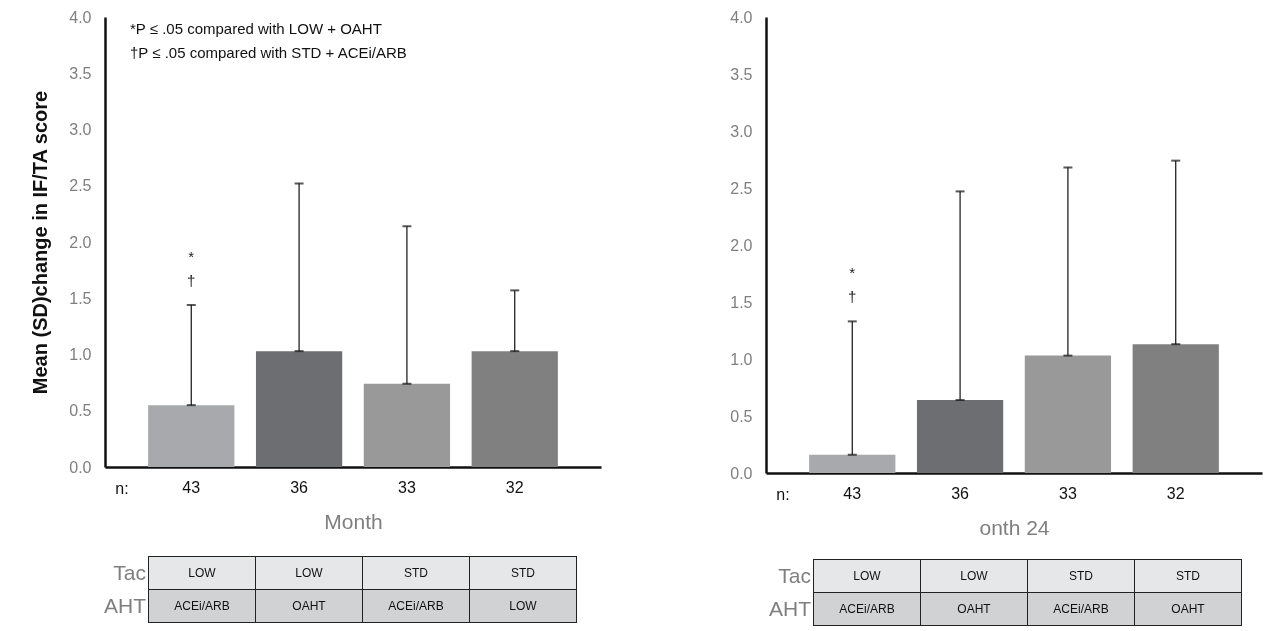  I want to click on annotation: †P ≤ .05 compared with STD + ACEi/ARB, so click(268, 52).